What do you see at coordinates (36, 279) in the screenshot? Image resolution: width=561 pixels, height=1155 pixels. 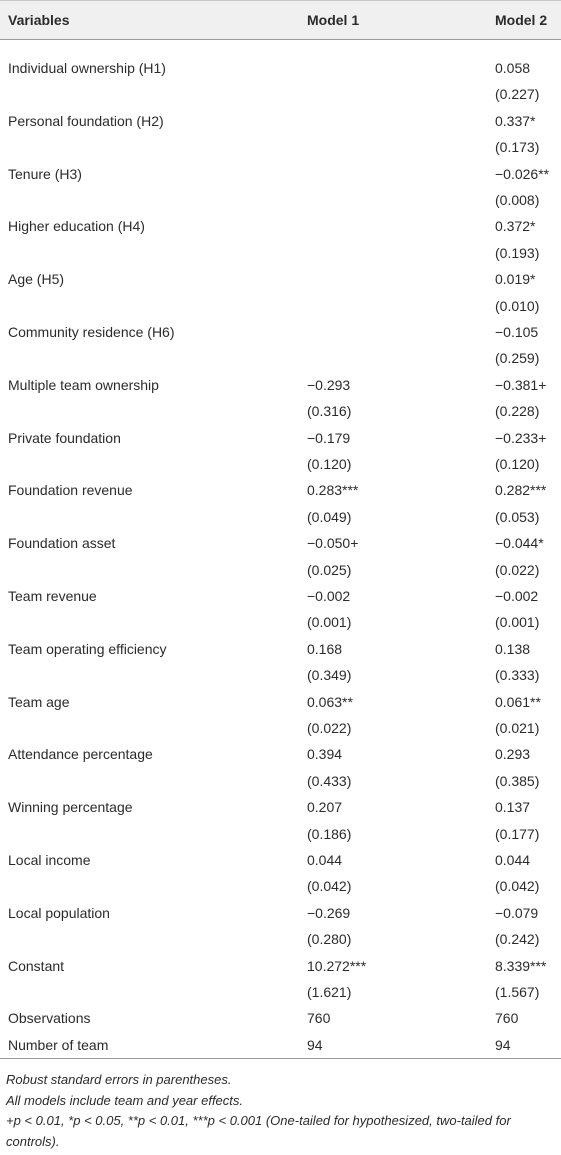 I see `variable-label: Age (H5)` at bounding box center [36, 279].